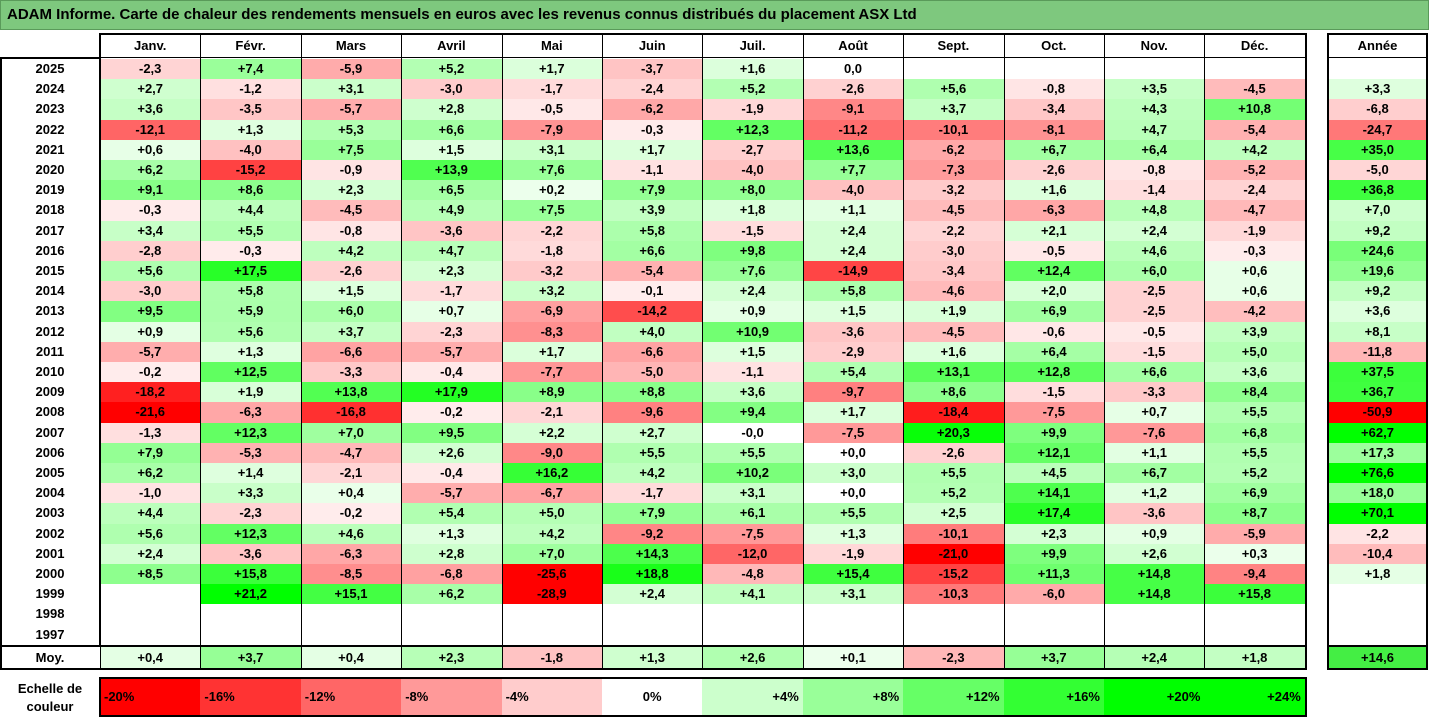 This screenshot has width=1431, height=718. What do you see at coordinates (652, 657) in the screenshot?
I see `average-cell: +1,3` at bounding box center [652, 657].